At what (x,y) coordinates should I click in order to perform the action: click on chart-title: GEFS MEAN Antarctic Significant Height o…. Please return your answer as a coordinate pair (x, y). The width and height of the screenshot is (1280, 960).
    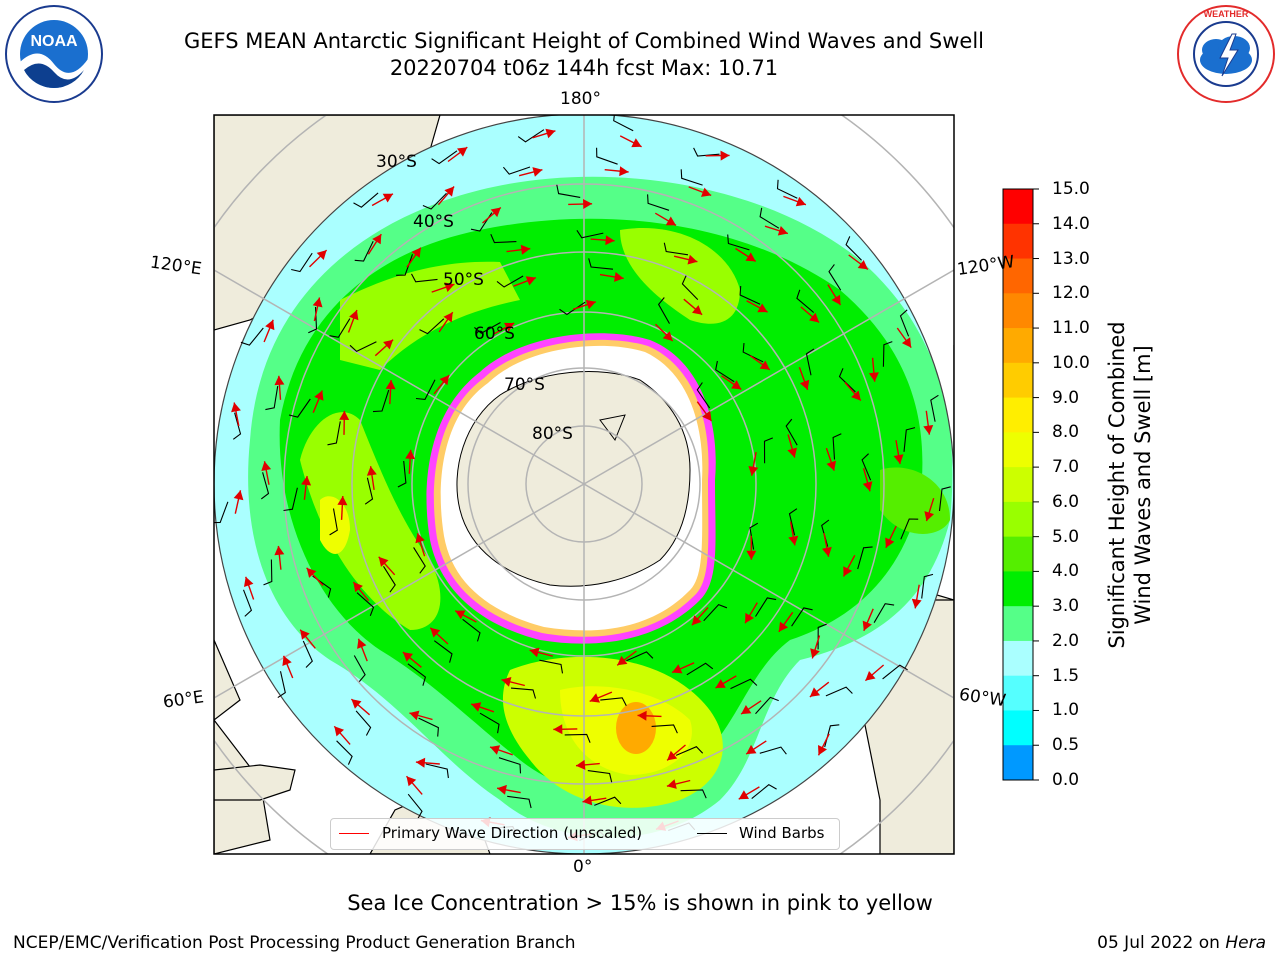
    Looking at the image, I should click on (584, 41).